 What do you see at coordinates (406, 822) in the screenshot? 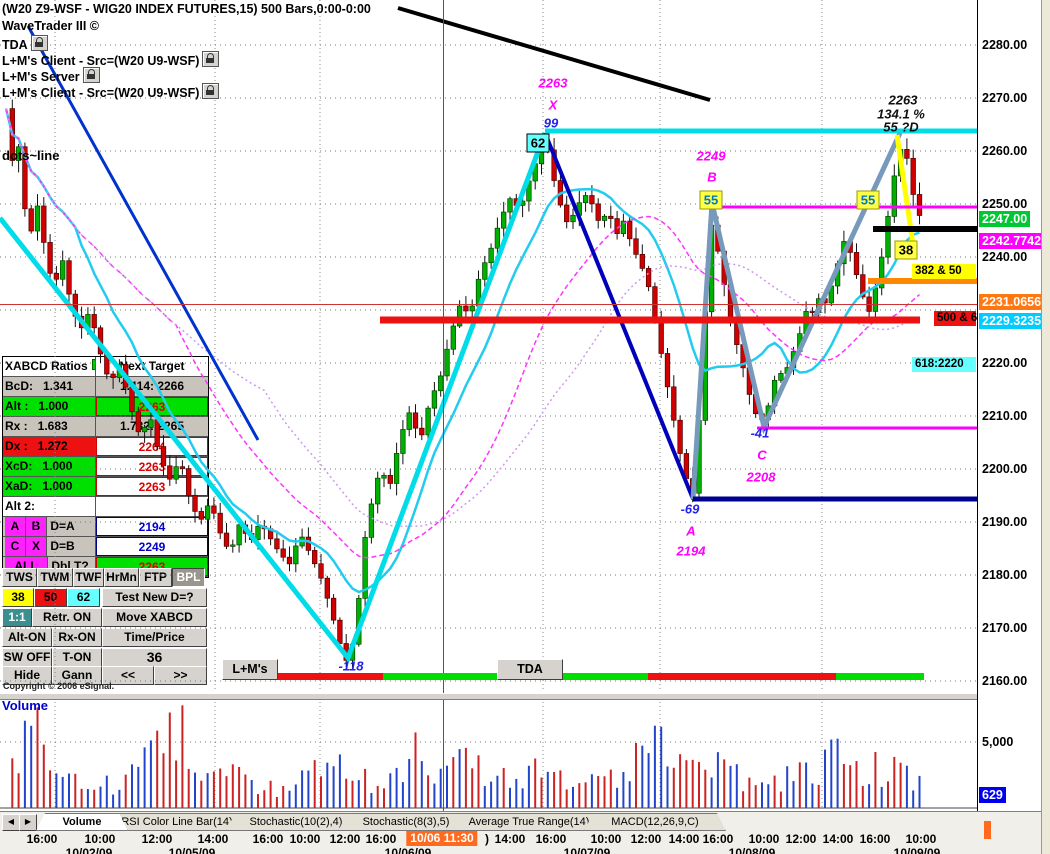
I see `study-tab-stochastic-8-3-5-: Stochastic(8(3),5)` at bounding box center [406, 822].